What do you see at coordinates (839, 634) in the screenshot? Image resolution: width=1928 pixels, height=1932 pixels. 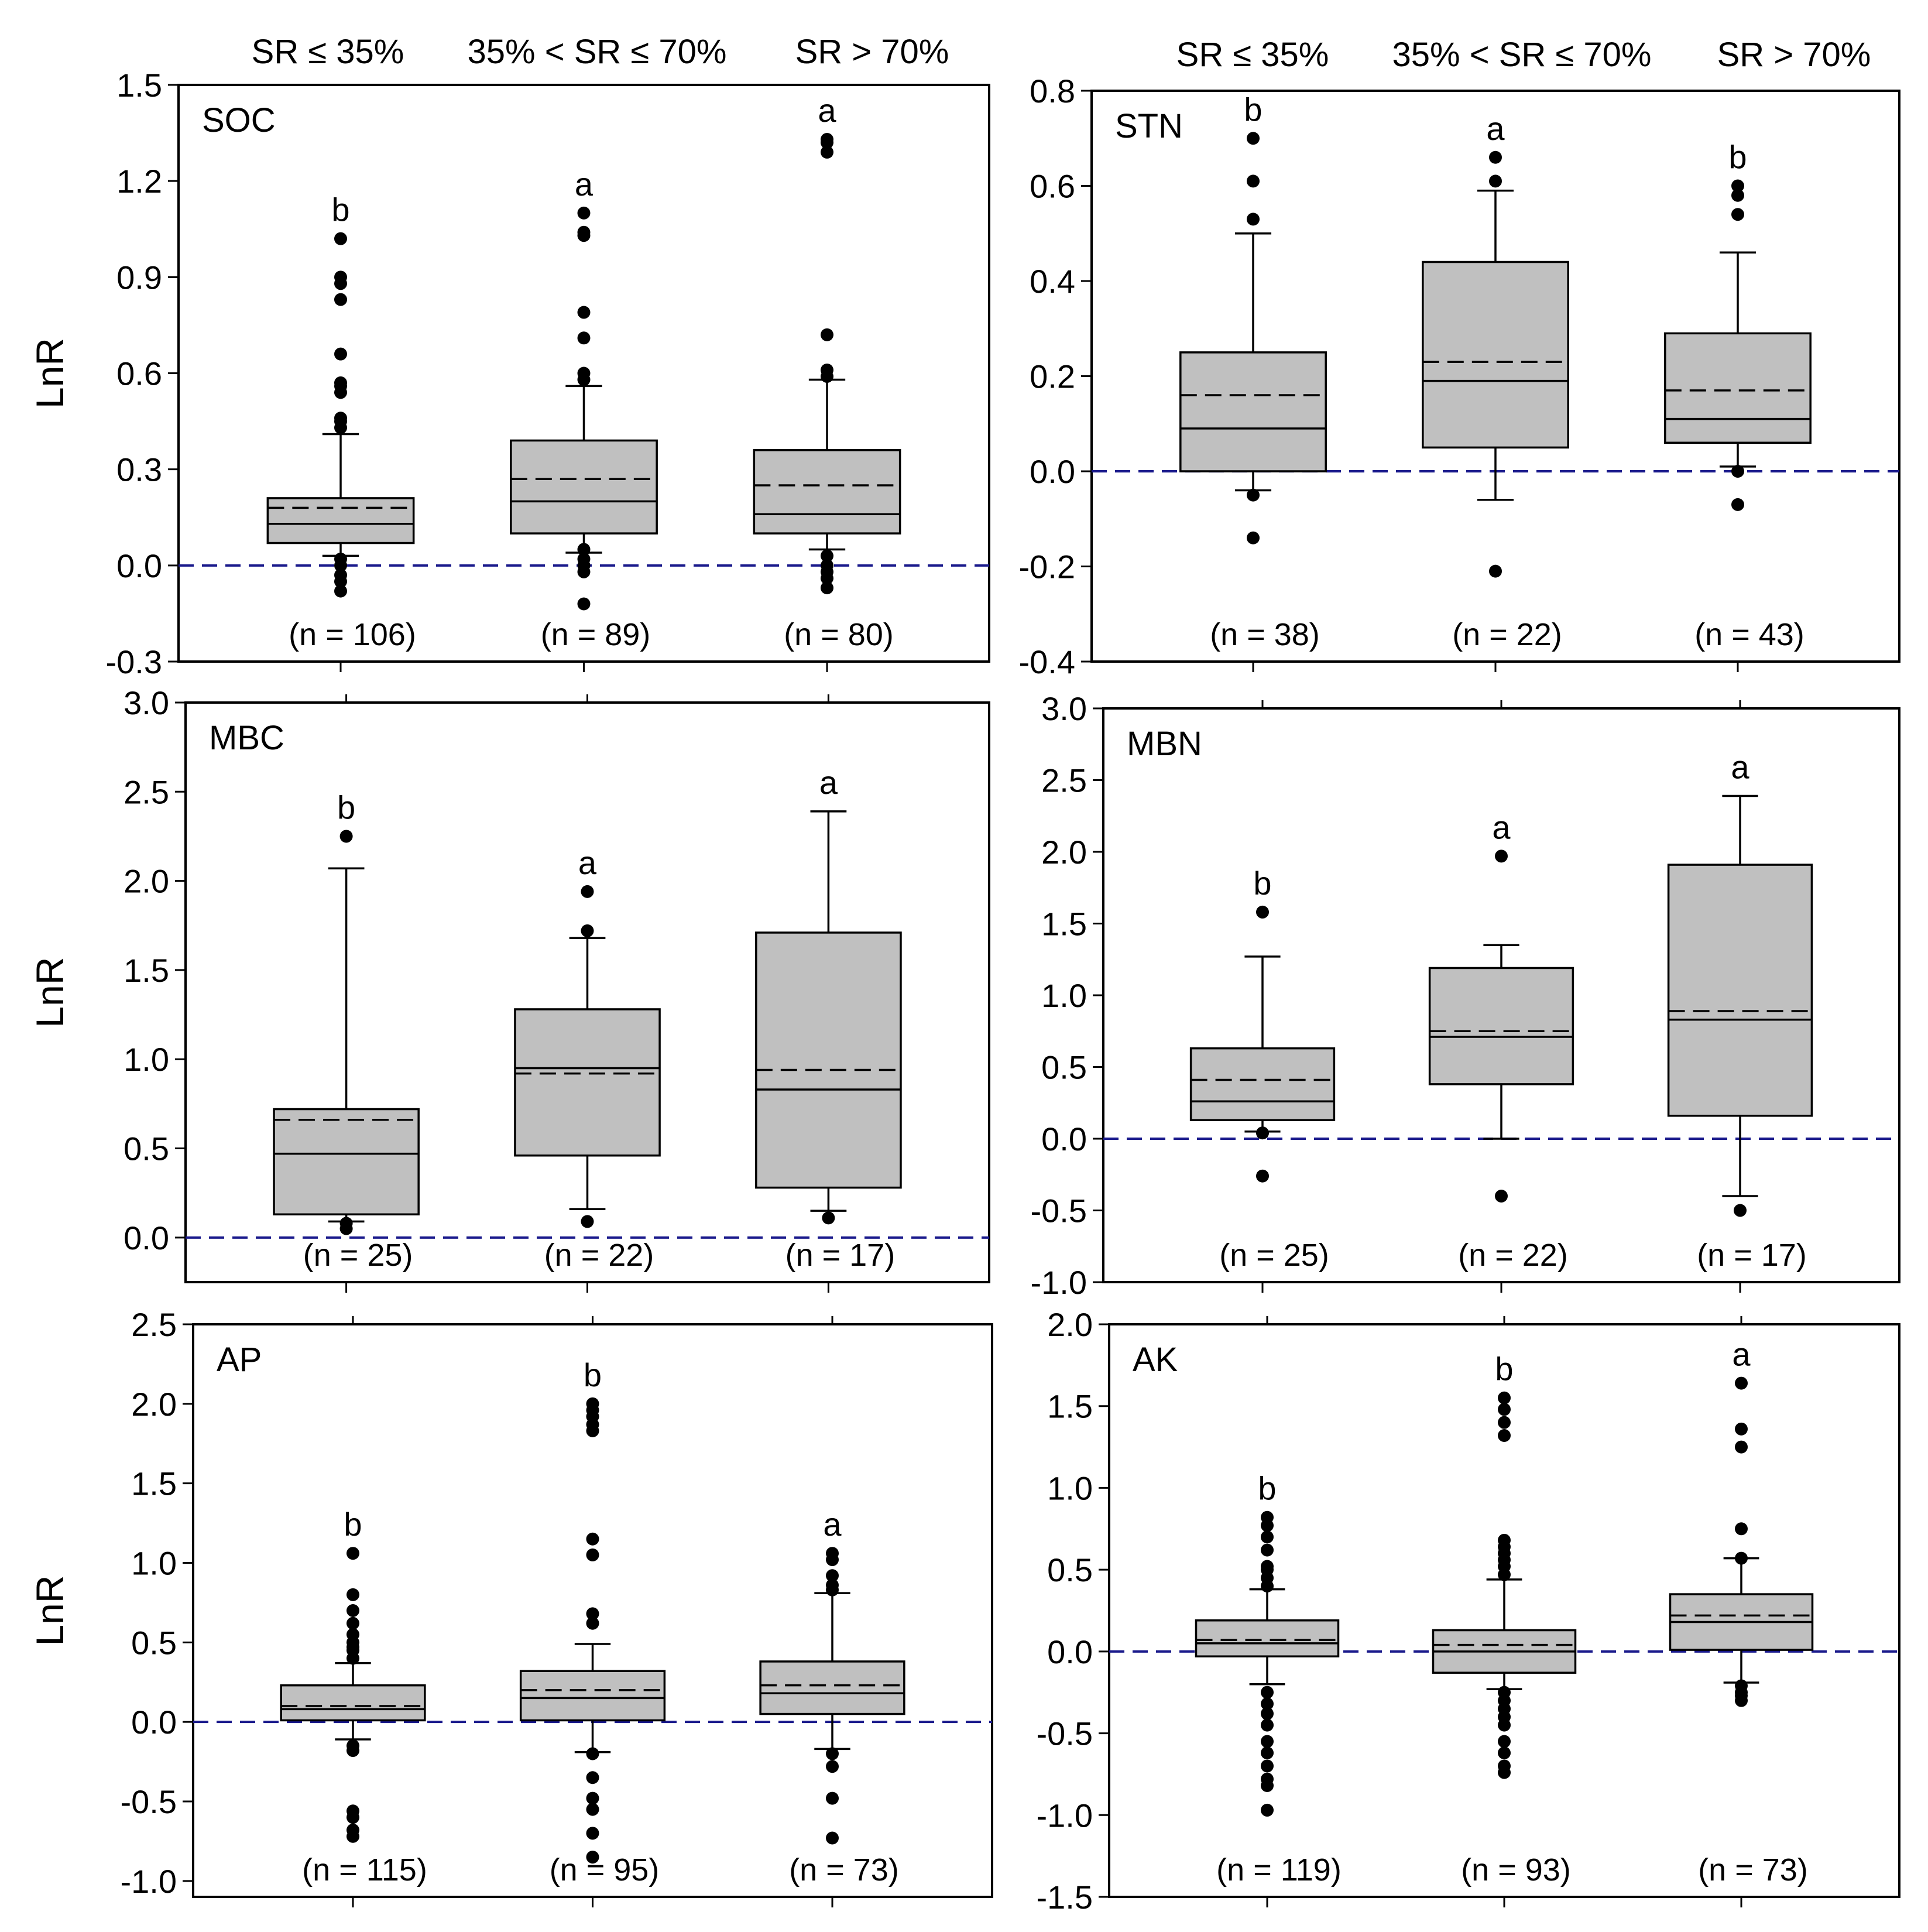 I see `sample-size-label: (n = 80)` at bounding box center [839, 634].